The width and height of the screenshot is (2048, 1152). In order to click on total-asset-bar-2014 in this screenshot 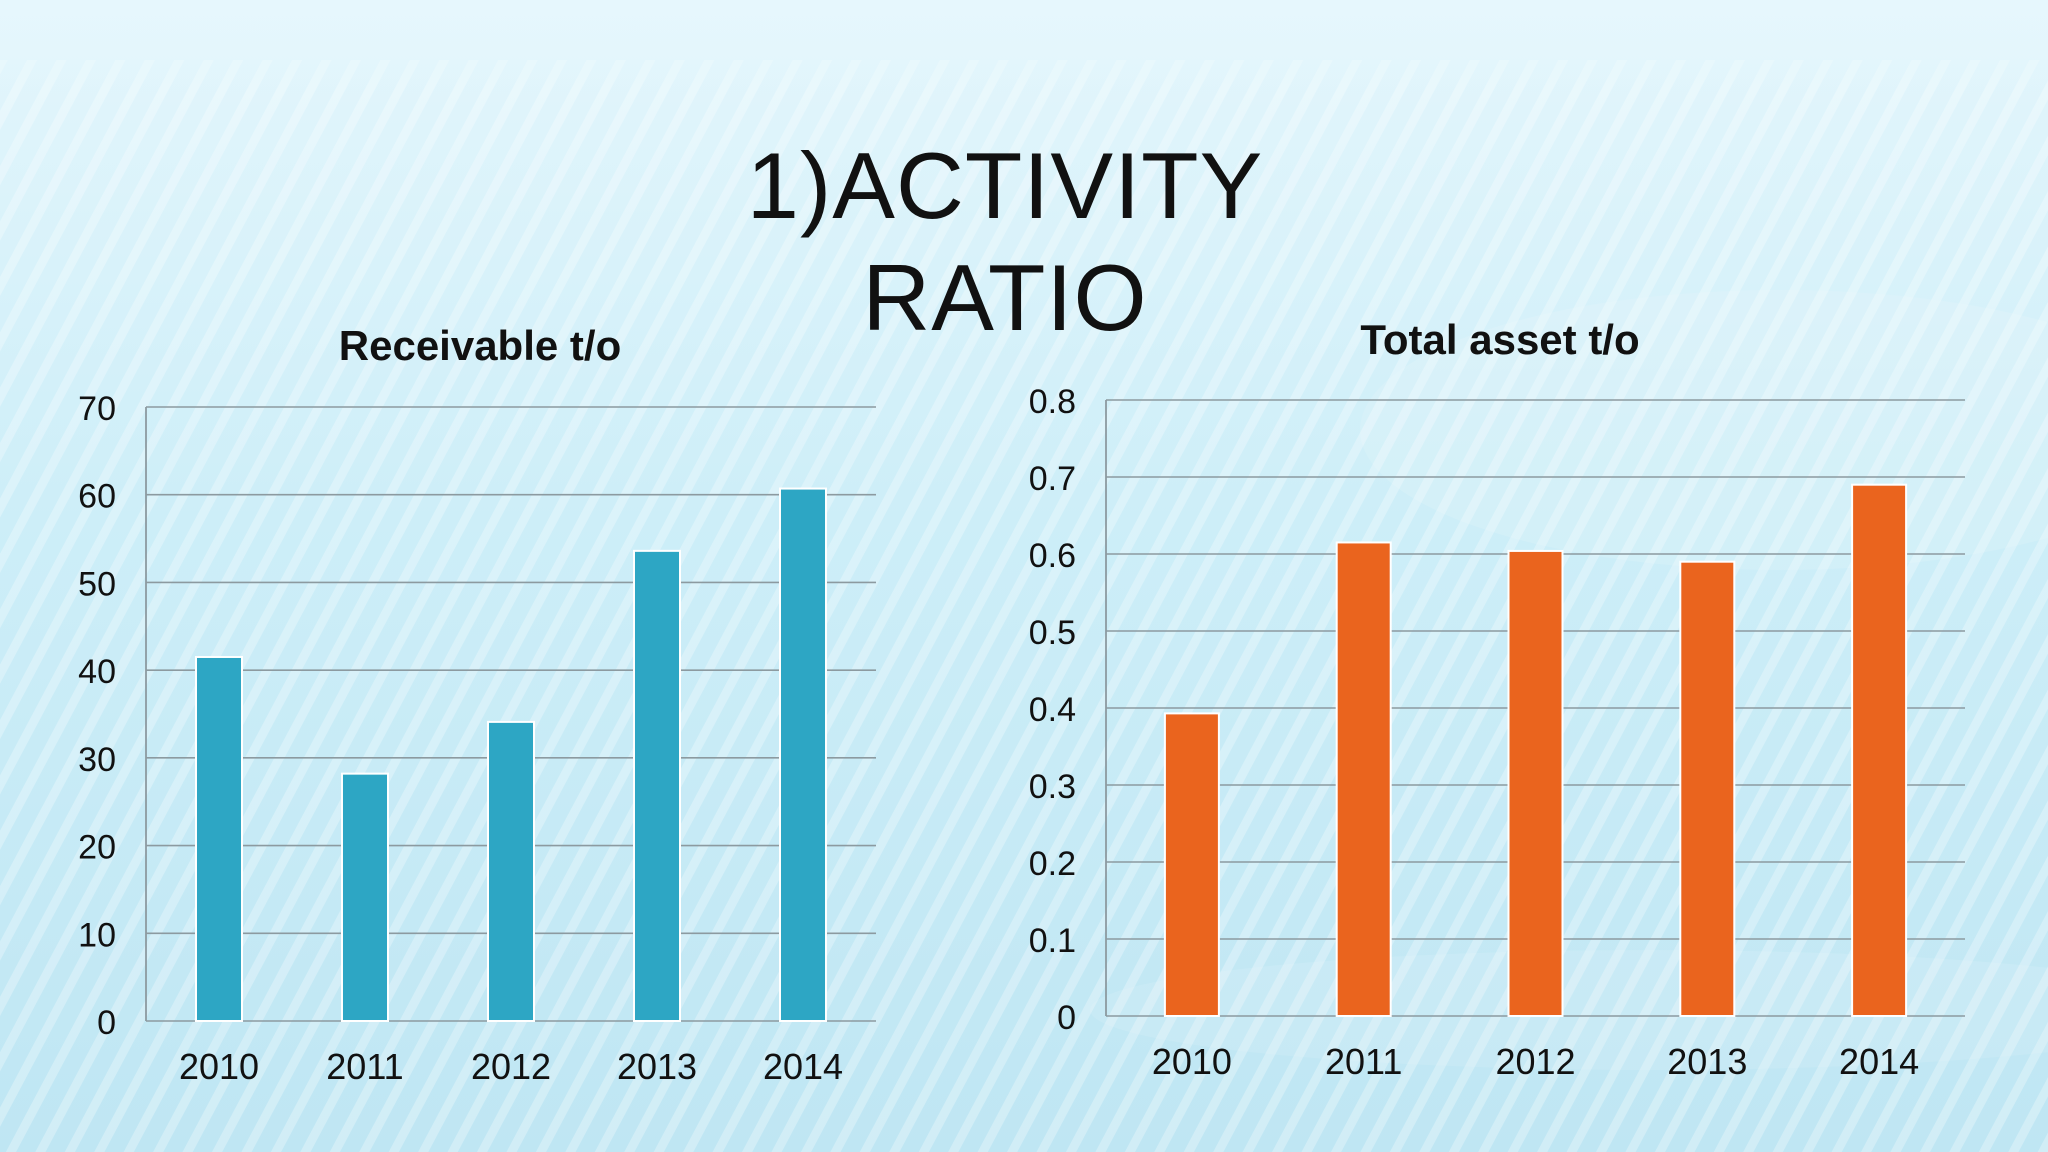, I will do `click(1879, 750)`.